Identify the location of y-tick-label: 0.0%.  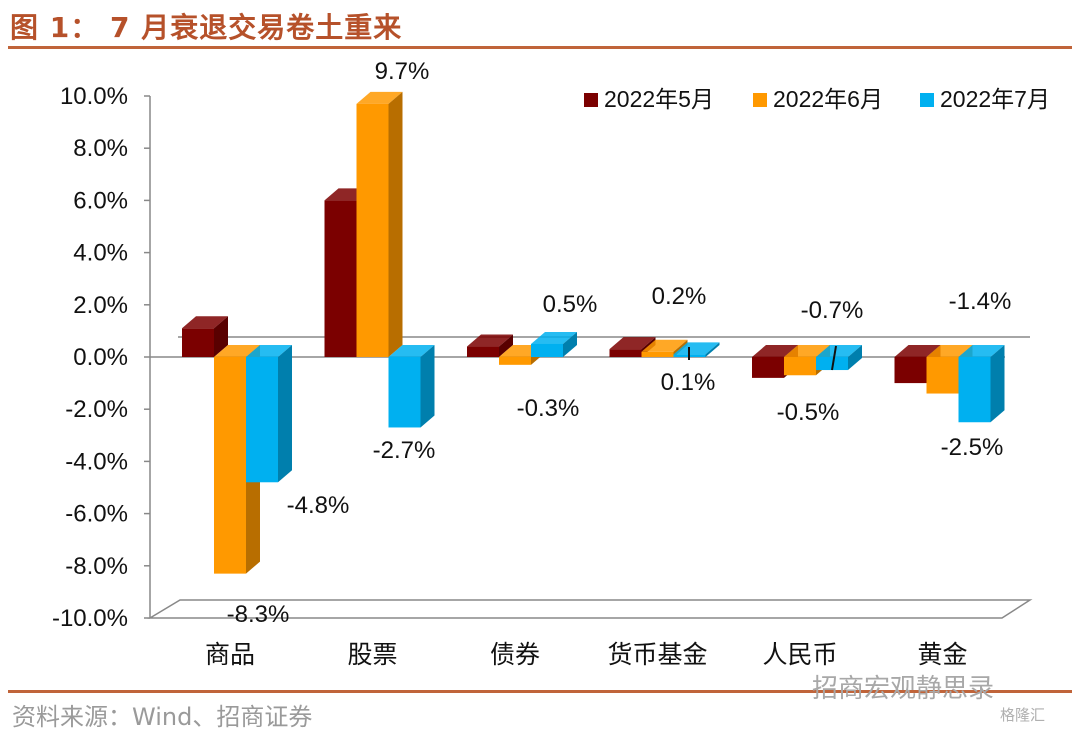
(100, 357).